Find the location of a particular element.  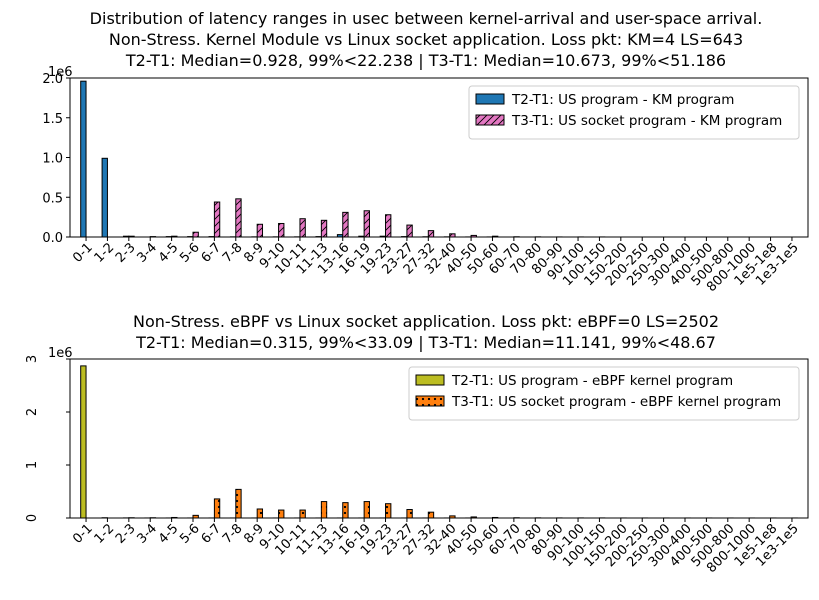

y-tick-label: 0.5 is located at coordinates (52, 198).